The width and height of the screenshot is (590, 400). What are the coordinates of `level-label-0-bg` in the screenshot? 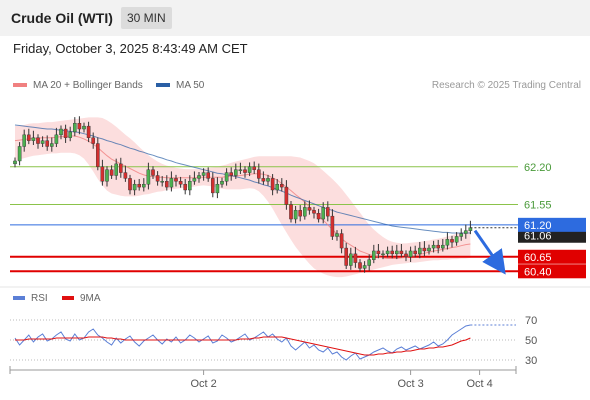 It's located at (552, 166).